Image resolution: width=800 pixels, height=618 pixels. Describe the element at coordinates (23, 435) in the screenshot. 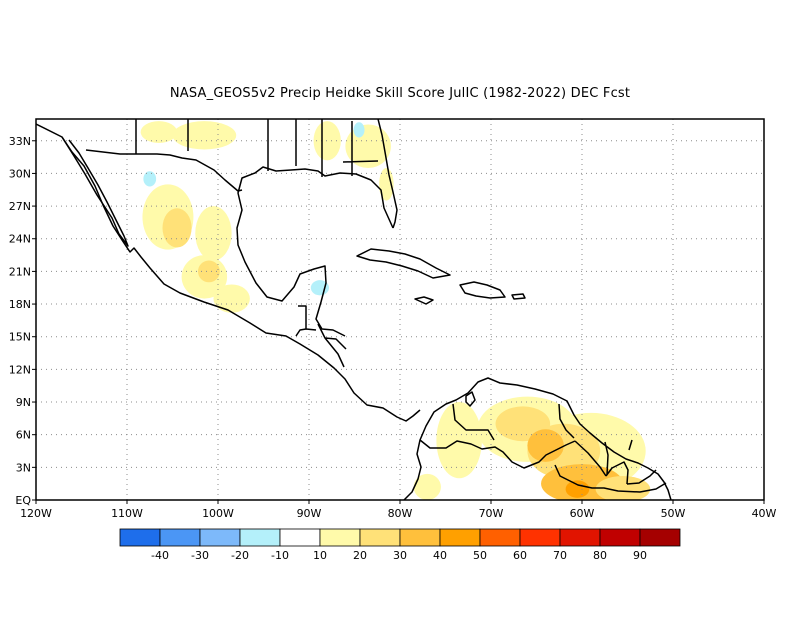

I see `tick-label-lat: 6N` at that location.